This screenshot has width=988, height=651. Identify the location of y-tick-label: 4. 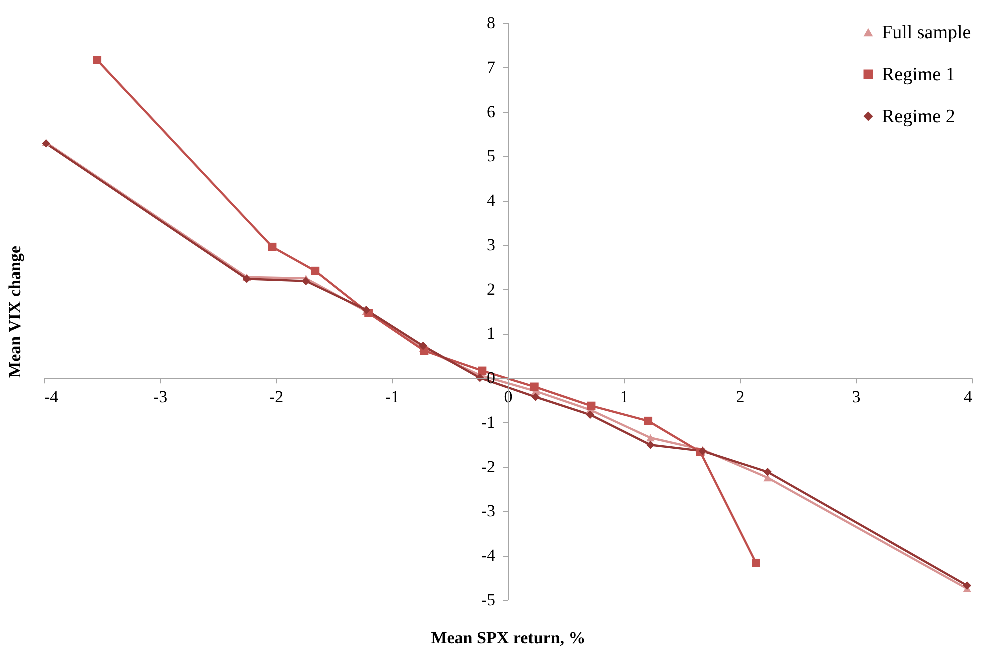
(491, 200).